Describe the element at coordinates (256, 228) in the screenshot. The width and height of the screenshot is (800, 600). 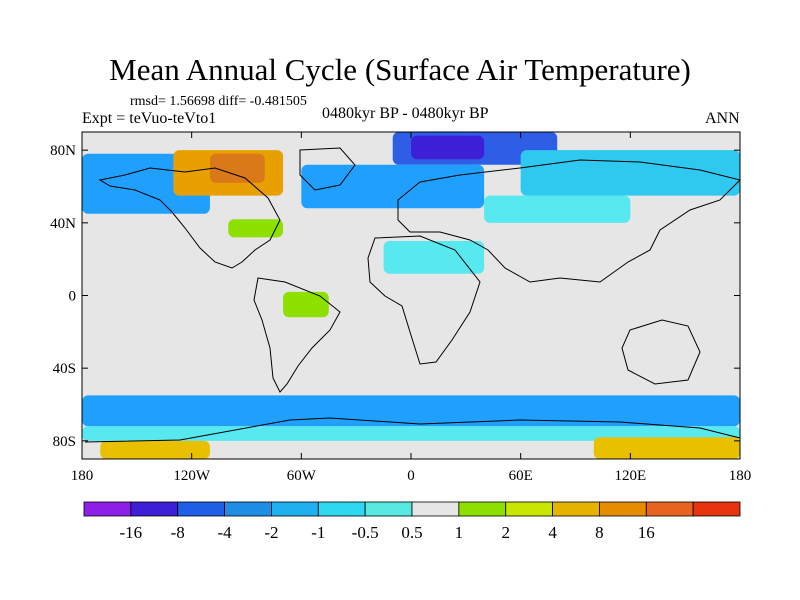
I see `region-eastern-us-mild` at that location.